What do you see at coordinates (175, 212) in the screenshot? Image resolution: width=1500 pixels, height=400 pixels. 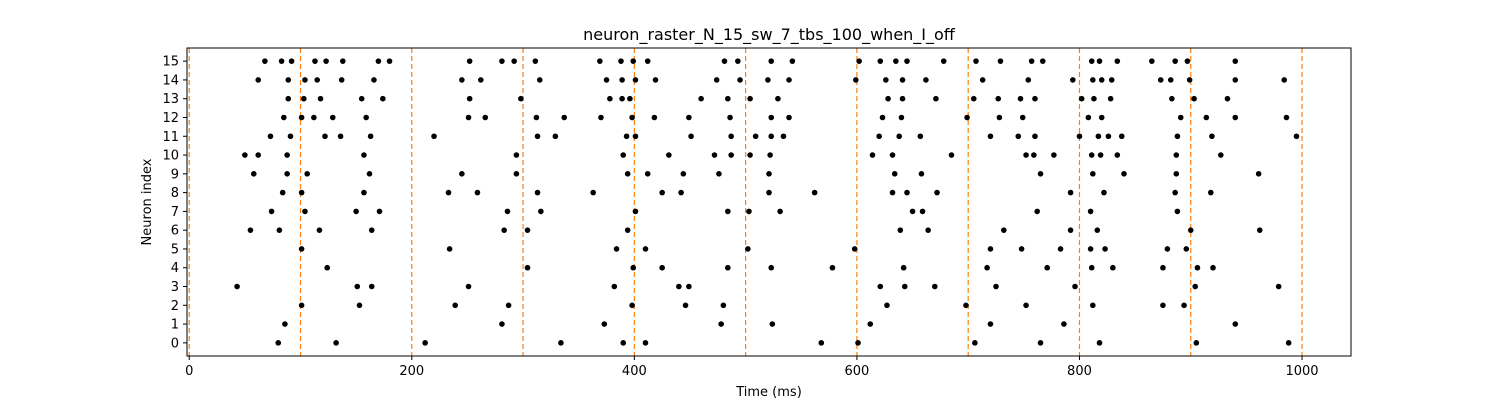 I see `y-tick-label-7: 7` at bounding box center [175, 212].